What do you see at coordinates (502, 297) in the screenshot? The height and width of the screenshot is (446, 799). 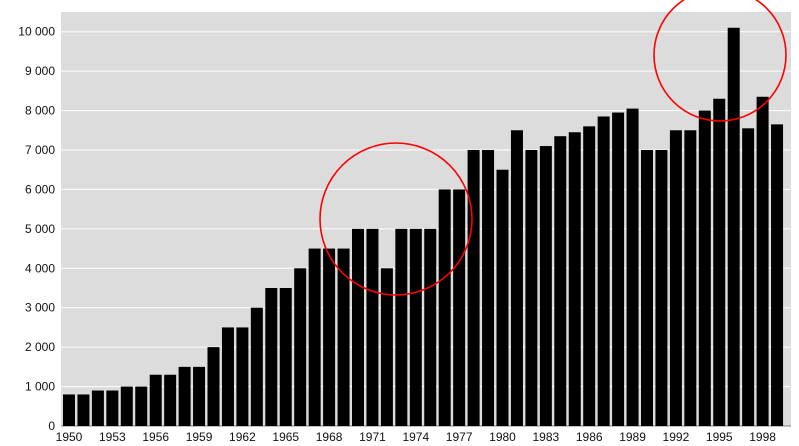 I see `bar-1980` at bounding box center [502, 297].